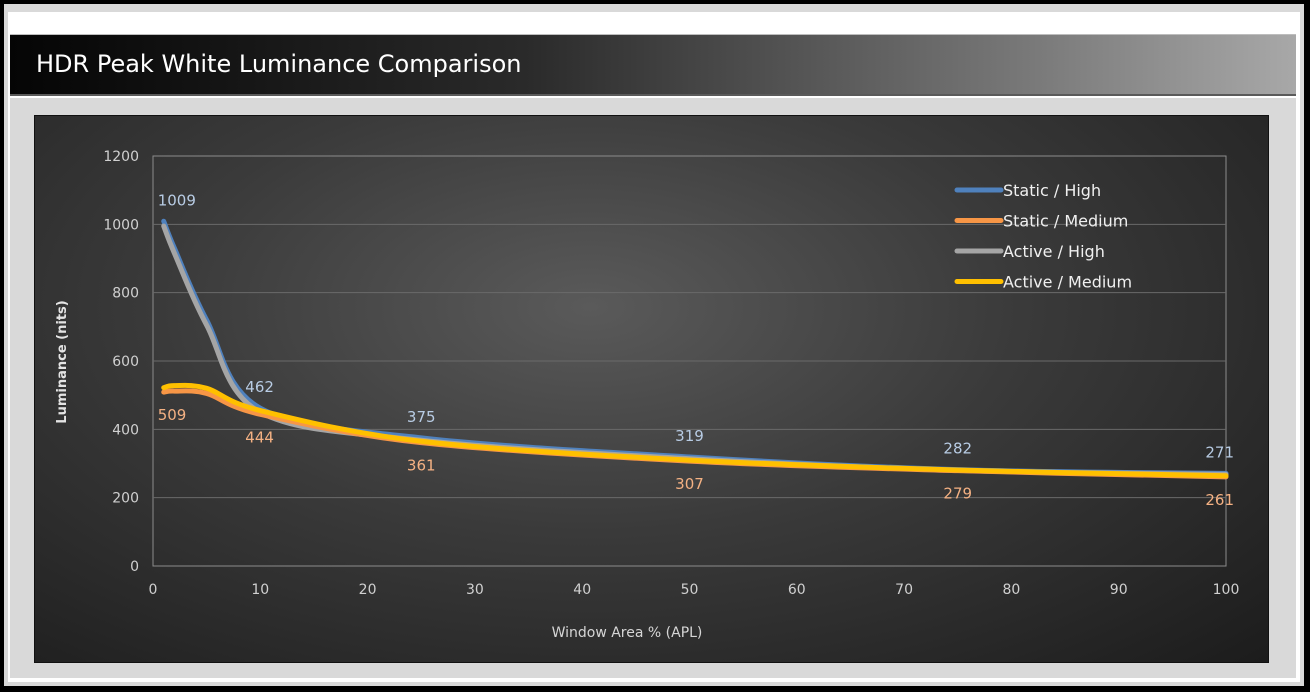 The image size is (1310, 692). What do you see at coordinates (368, 590) in the screenshot?
I see `x-tick-label: 20` at bounding box center [368, 590].